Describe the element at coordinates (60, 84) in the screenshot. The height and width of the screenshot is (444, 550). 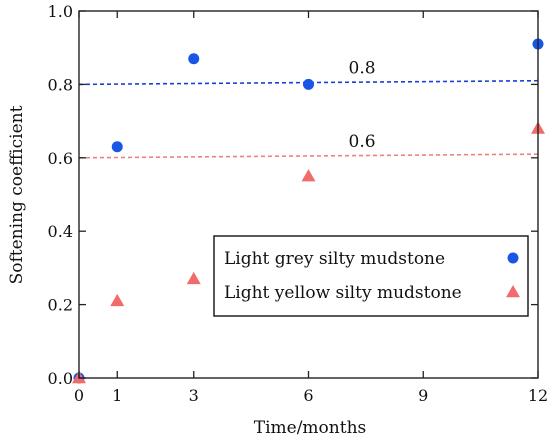
I see `y-tick-label: 0.8` at that location.